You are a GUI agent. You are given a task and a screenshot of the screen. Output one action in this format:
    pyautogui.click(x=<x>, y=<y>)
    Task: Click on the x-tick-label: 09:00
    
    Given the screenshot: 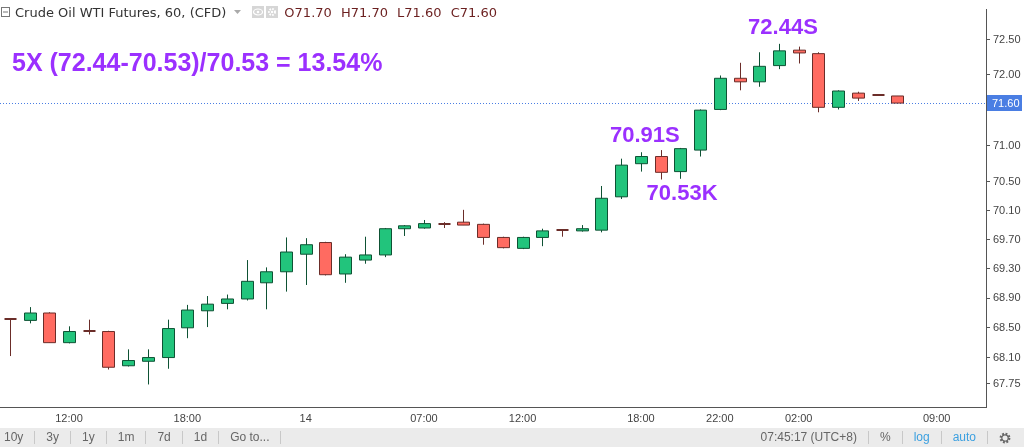 What is the action you would take?
    pyautogui.click(x=936, y=417)
    